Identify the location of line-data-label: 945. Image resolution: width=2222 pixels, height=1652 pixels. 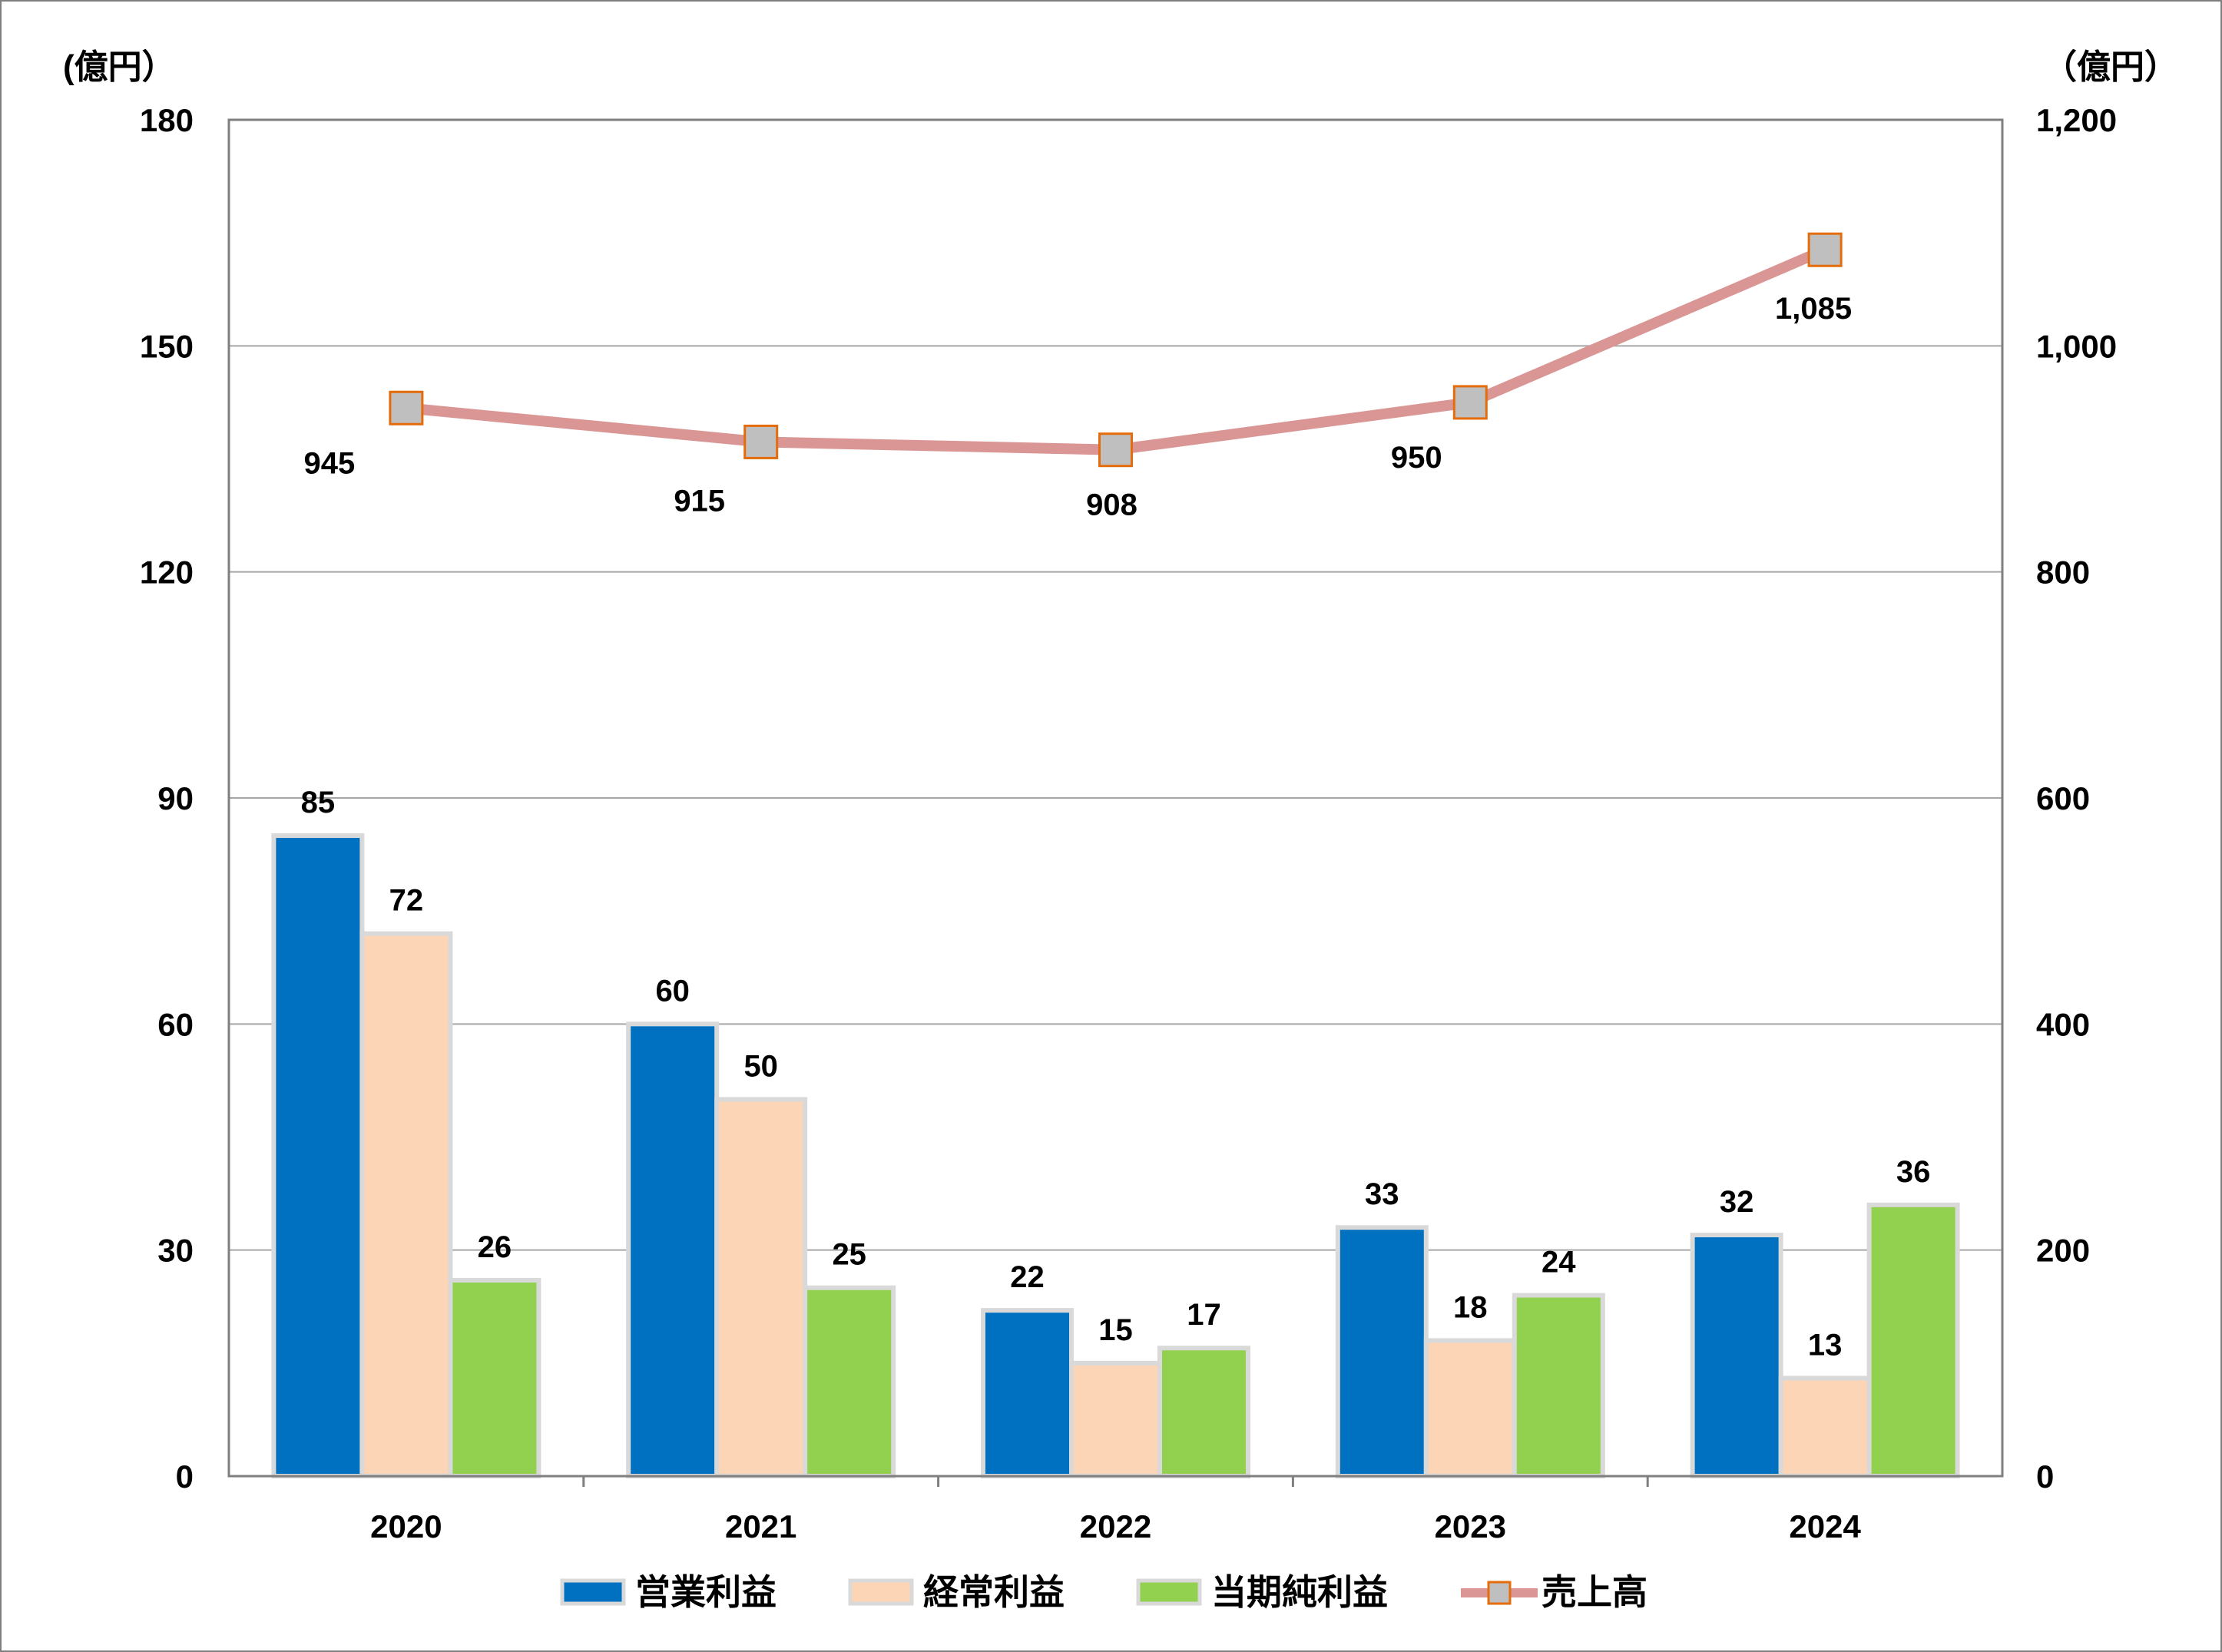
(330, 463).